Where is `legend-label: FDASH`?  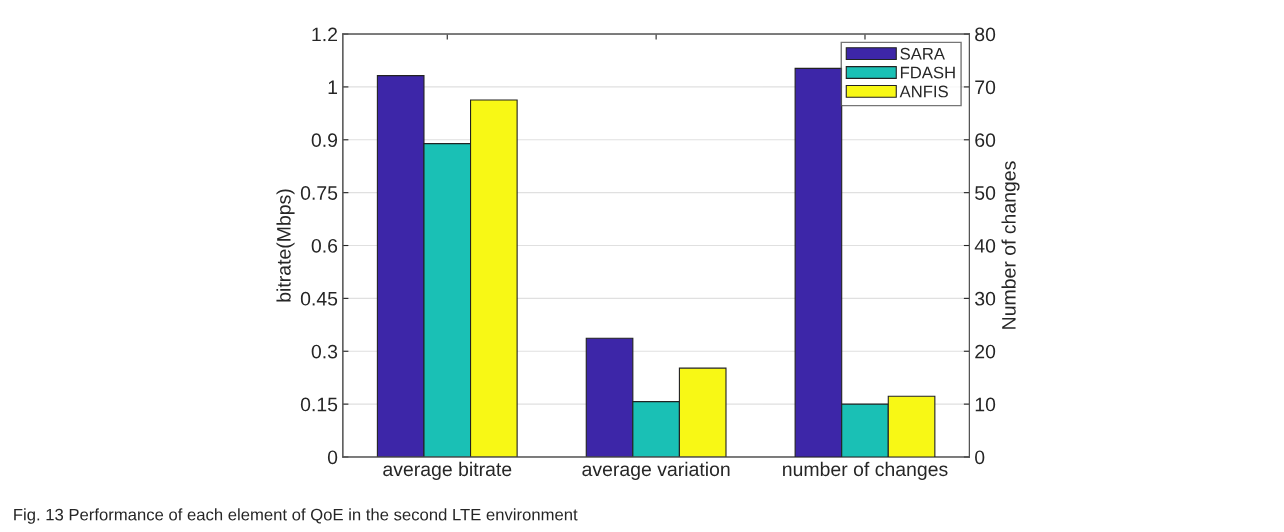 legend-label: FDASH is located at coordinates (927, 72).